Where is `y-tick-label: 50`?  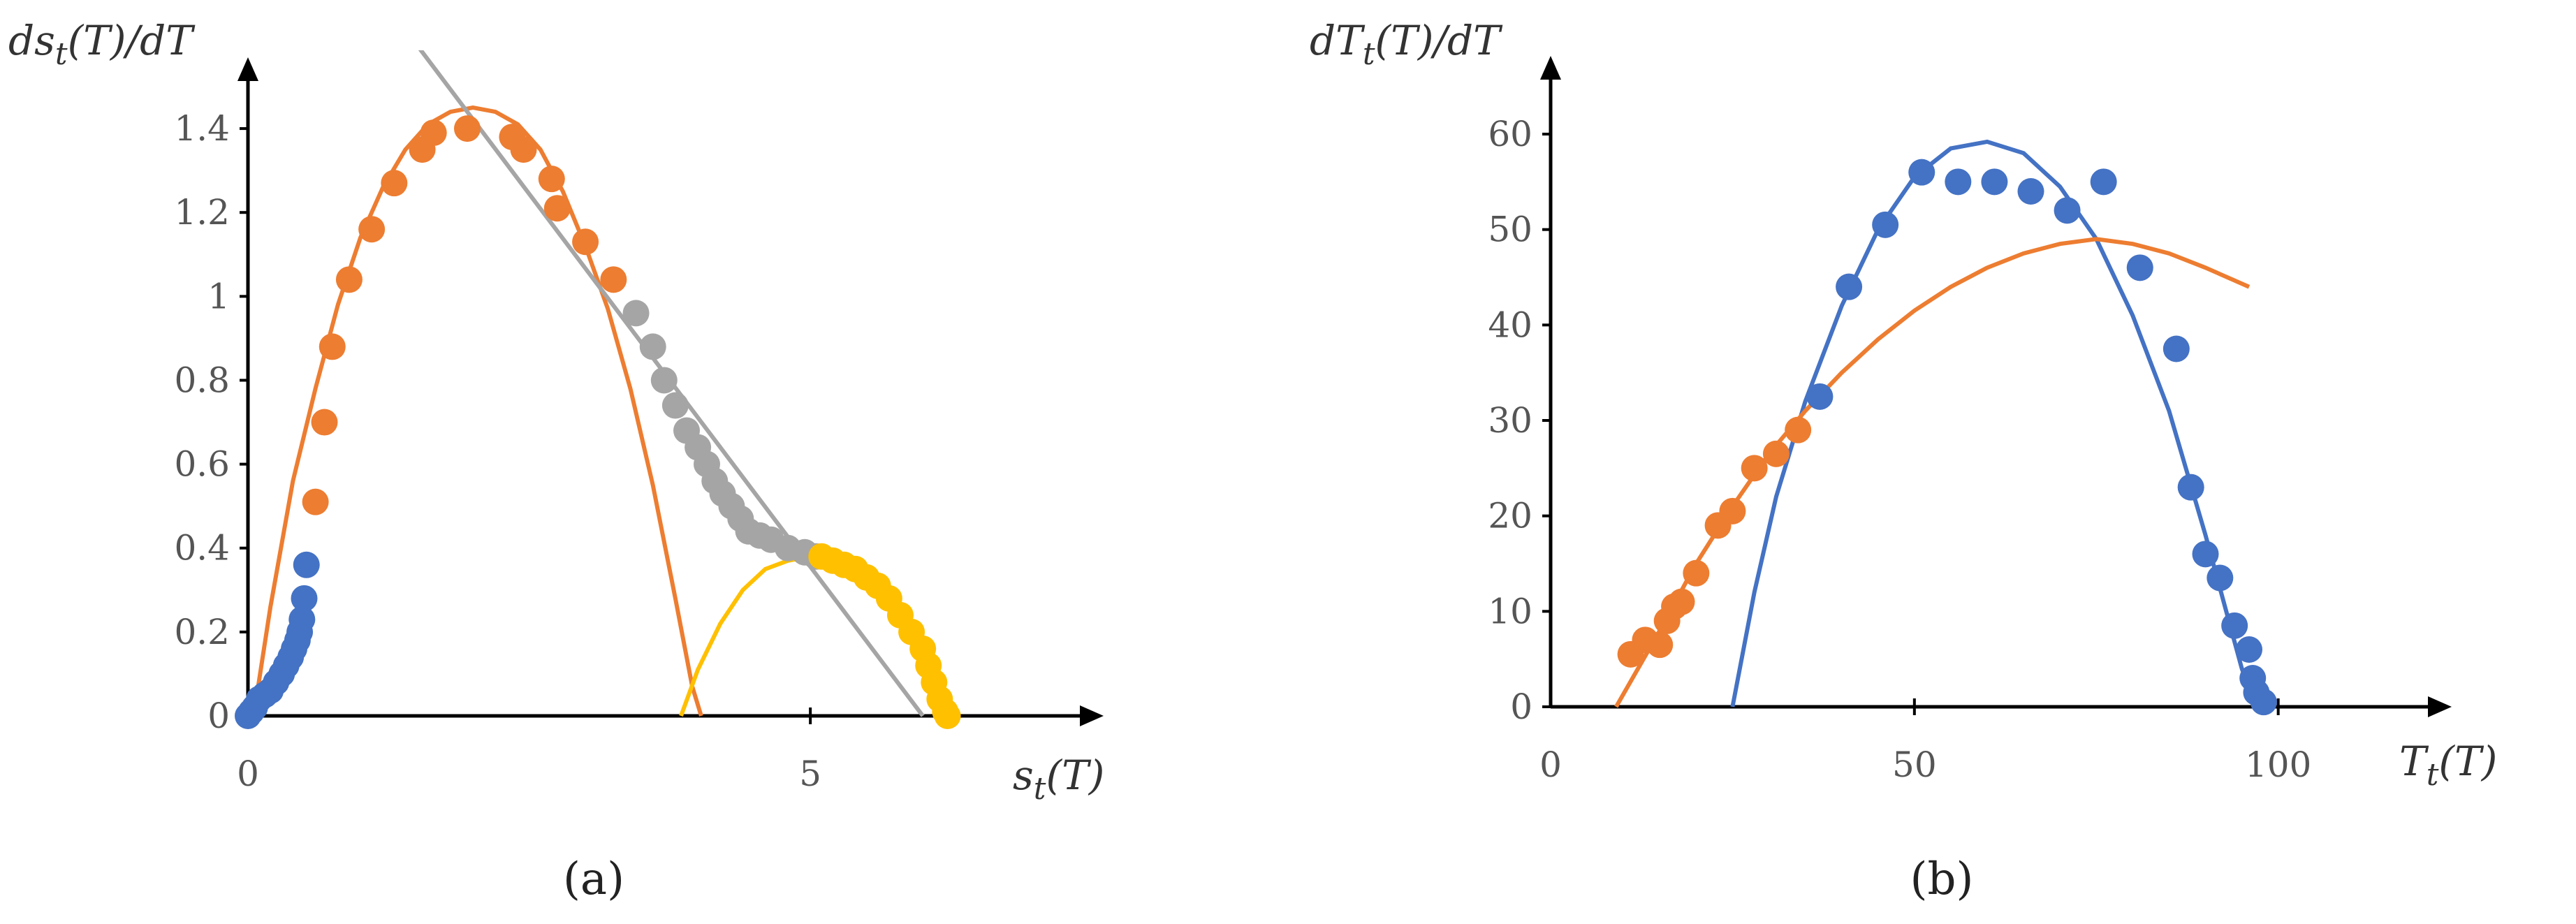 y-tick-label: 50 is located at coordinates (1510, 230).